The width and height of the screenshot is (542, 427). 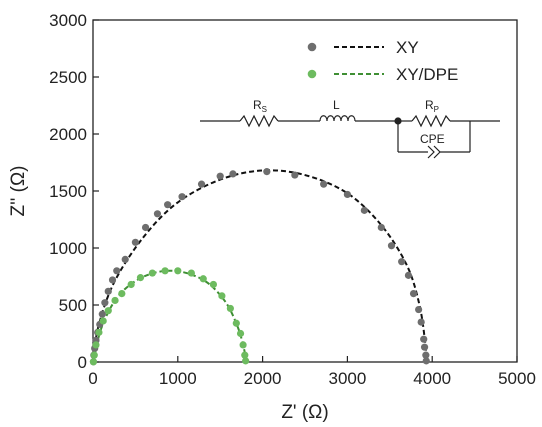 What do you see at coordinates (407, 47) in the screenshot?
I see `legend-label-xy: XY` at bounding box center [407, 47].